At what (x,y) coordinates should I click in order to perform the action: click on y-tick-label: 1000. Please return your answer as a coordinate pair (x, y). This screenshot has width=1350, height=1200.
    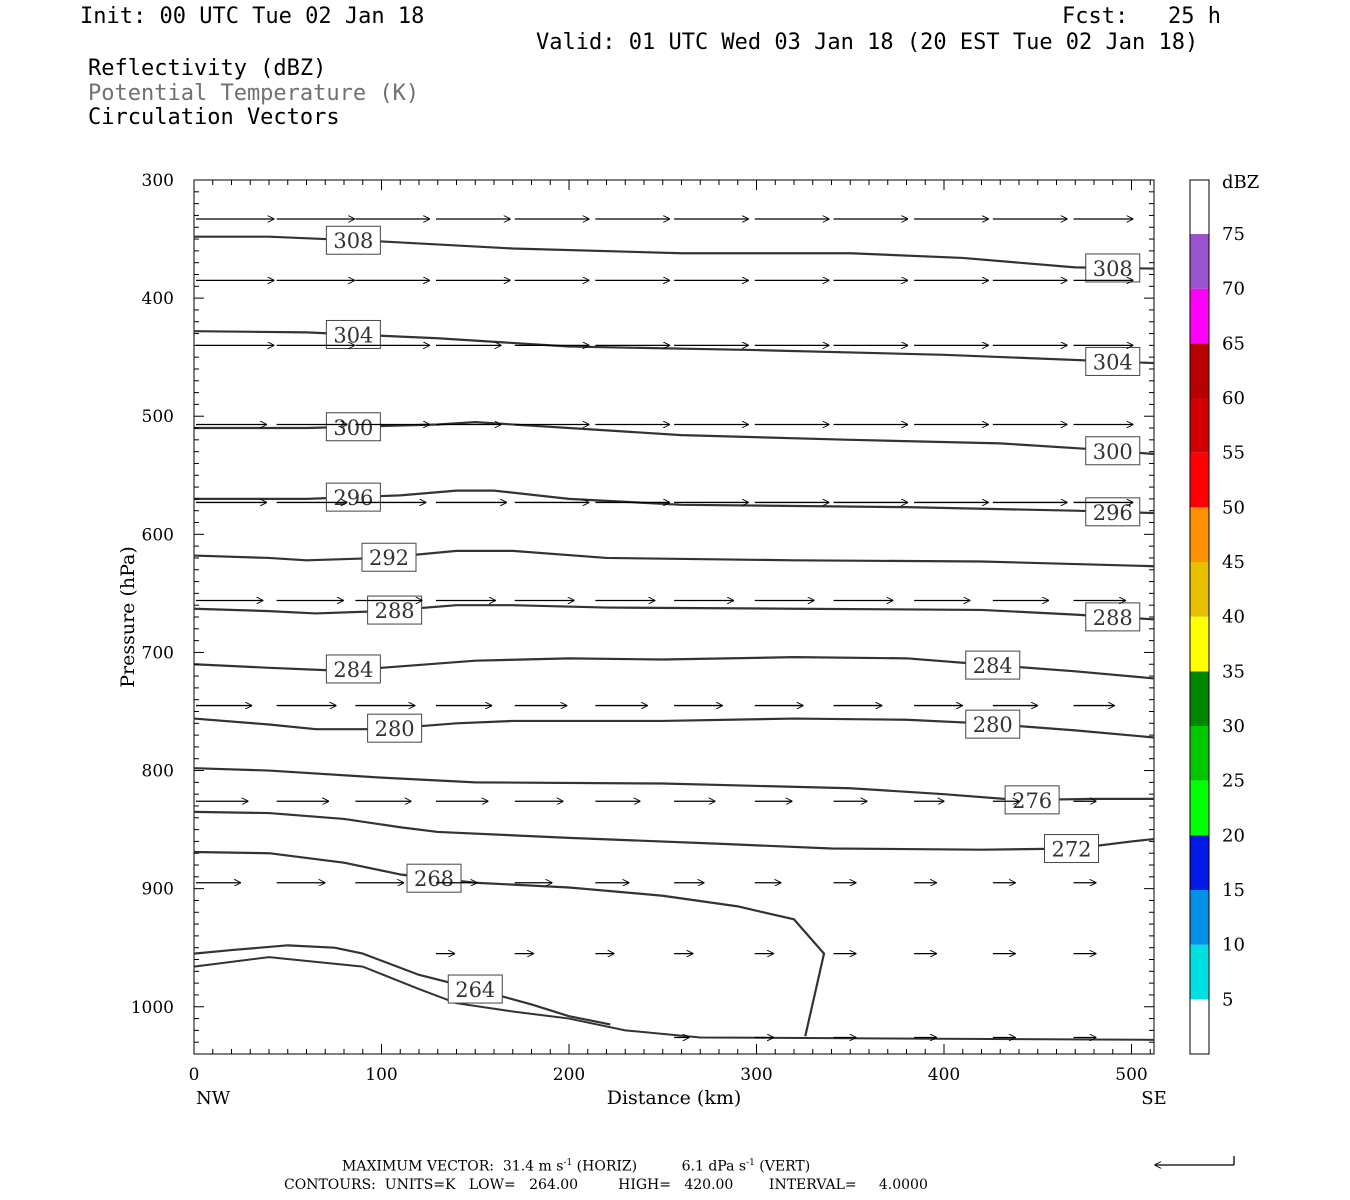
    Looking at the image, I should click on (152, 1008).